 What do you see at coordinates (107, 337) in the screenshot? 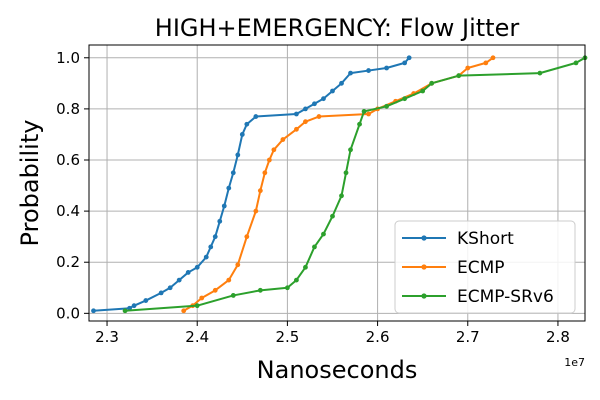
I see `x-tick-label: 2.3` at bounding box center [107, 337].